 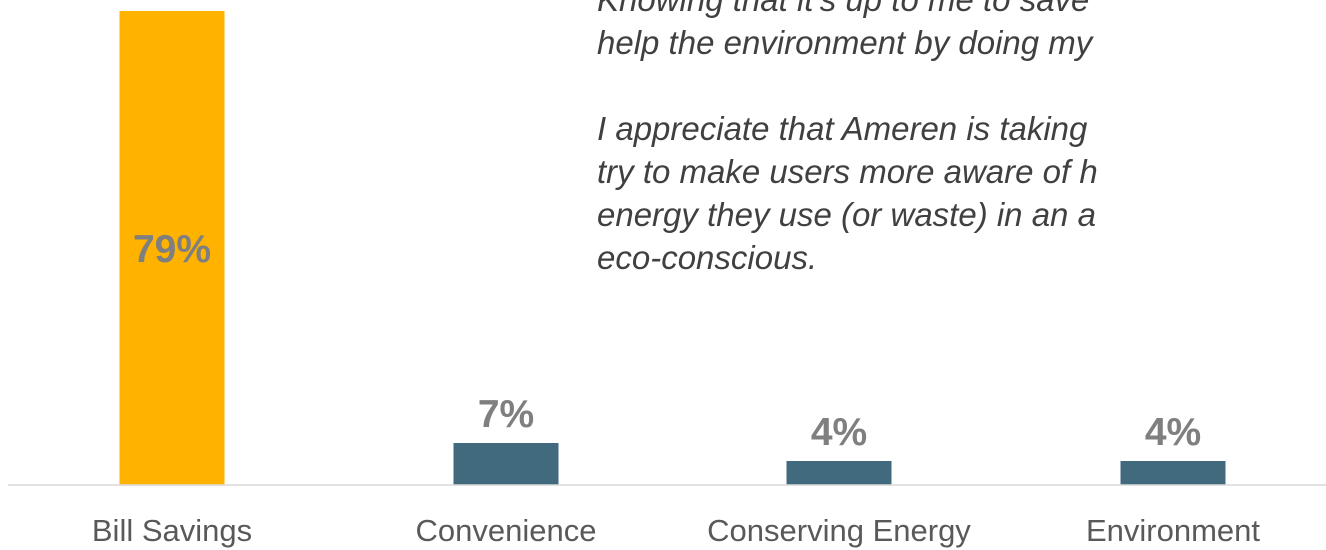 I want to click on value-label: 79%, so click(x=172, y=249).